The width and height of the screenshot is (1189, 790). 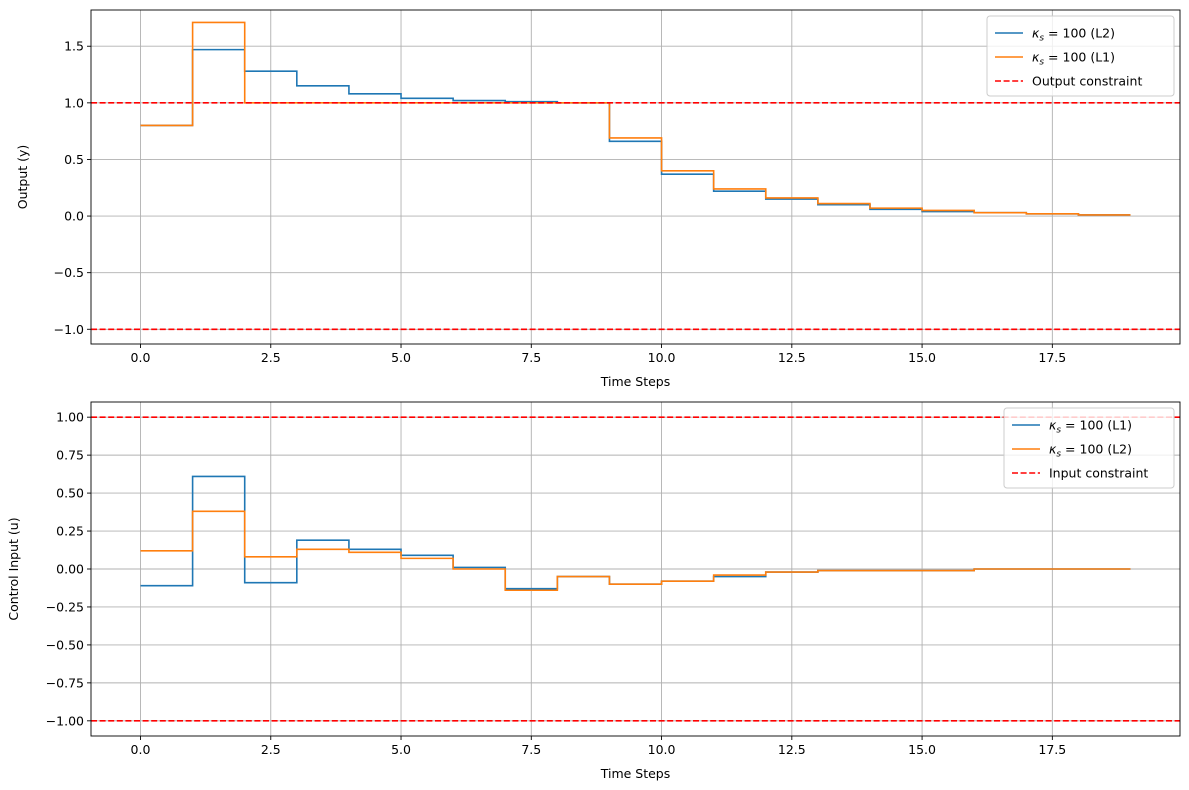 I want to click on y-tick-label: 1.5, so click(x=74, y=46).